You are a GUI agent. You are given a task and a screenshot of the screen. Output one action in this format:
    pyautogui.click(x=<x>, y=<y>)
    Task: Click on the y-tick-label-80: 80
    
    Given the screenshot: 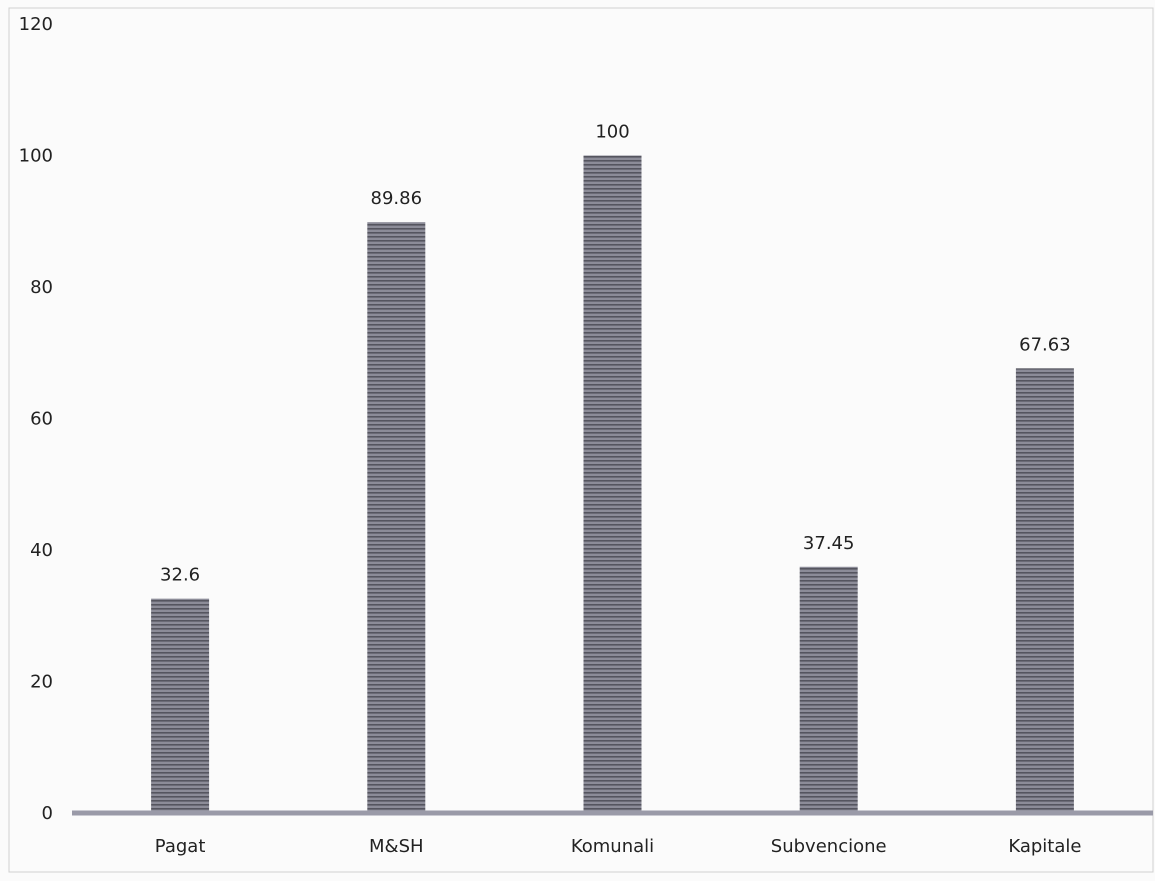 What is the action you would take?
    pyautogui.click(x=41, y=287)
    